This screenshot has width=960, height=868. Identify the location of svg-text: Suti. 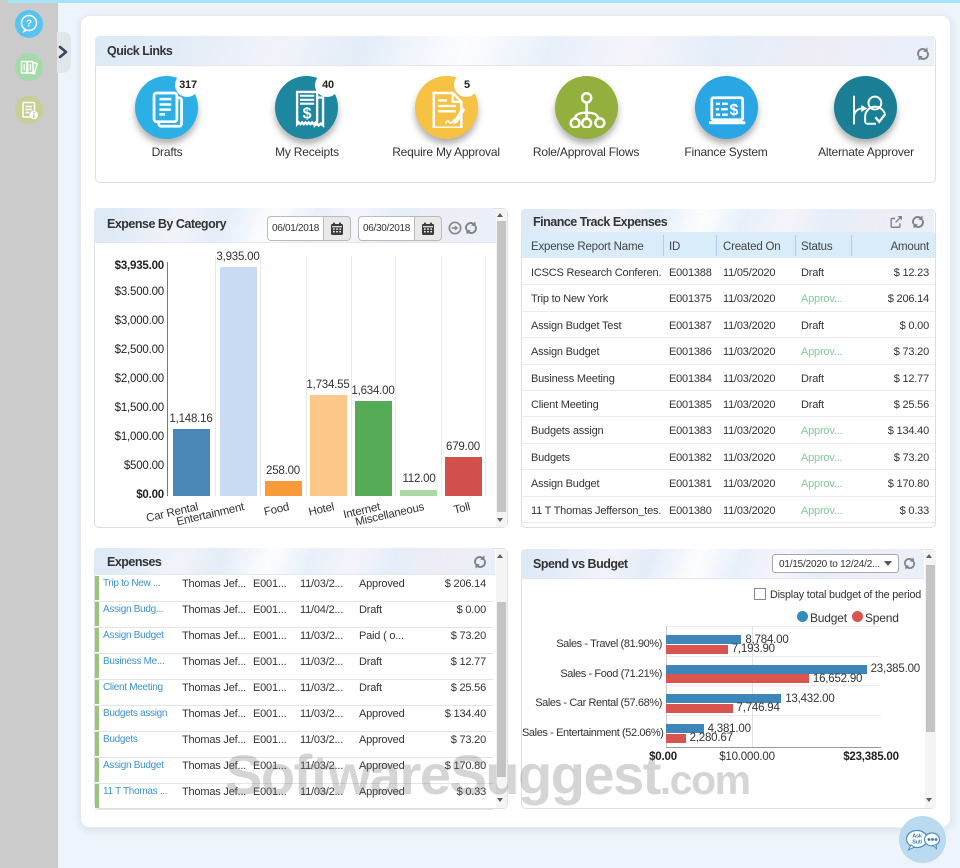
(917, 843).